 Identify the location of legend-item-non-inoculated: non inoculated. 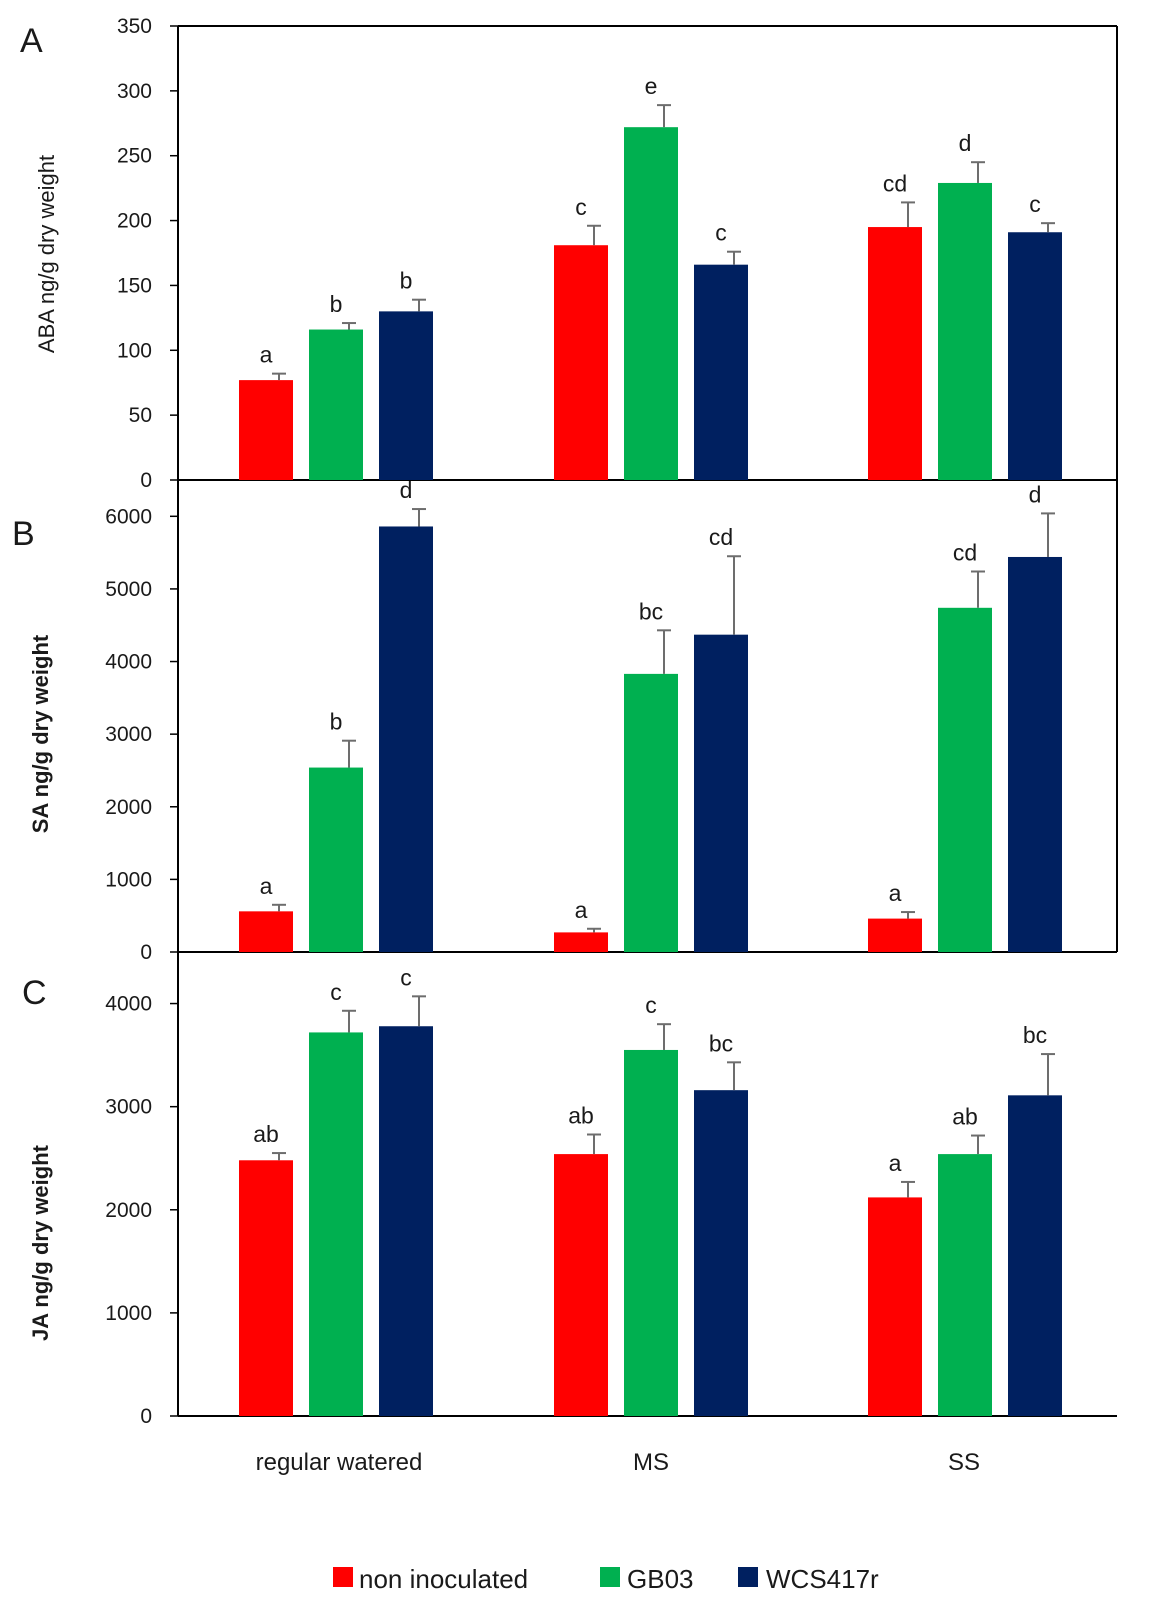
(430, 1579).